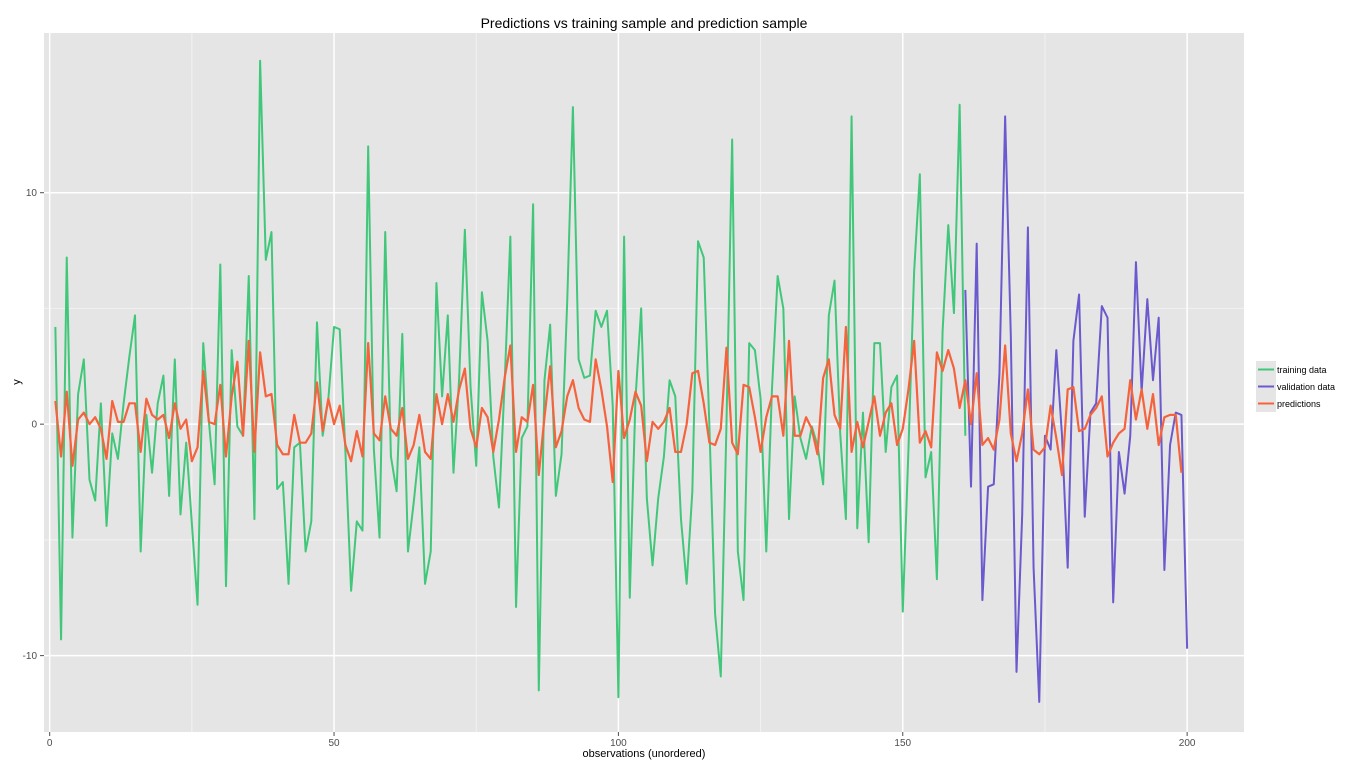  I want to click on x-tick-label: 0, so click(50, 743).